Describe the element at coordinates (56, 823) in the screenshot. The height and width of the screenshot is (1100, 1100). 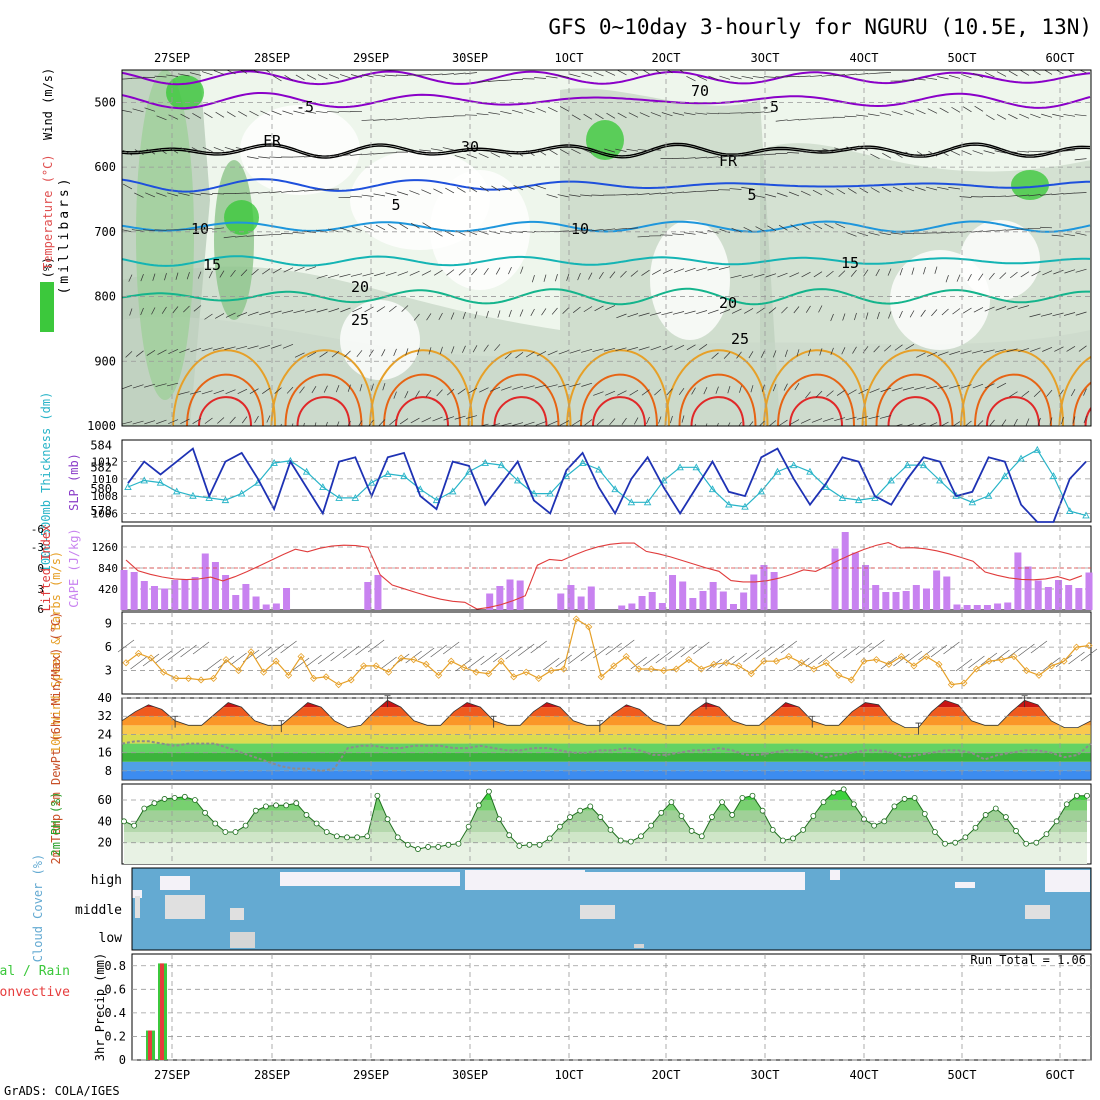
I see `rh-panel-label: 2m RH (%)` at that location.